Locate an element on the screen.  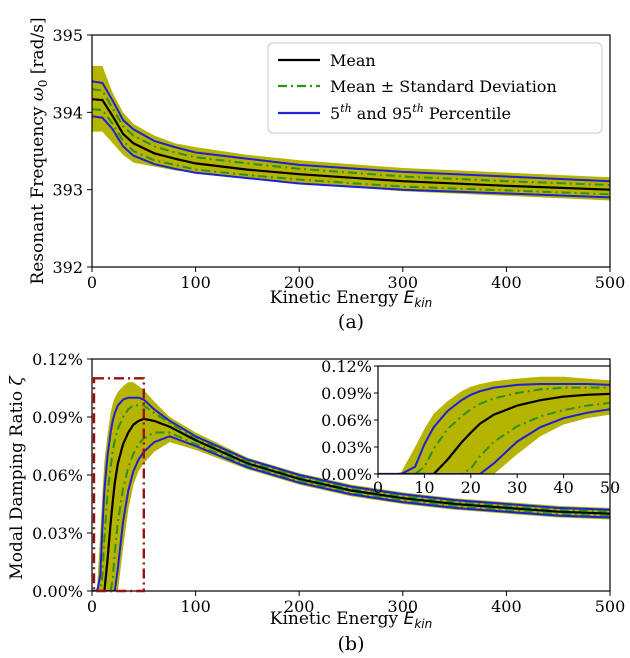
panel-b-x-axis-label: Kinetic Energy Ekin is located at coordinates (351, 620).